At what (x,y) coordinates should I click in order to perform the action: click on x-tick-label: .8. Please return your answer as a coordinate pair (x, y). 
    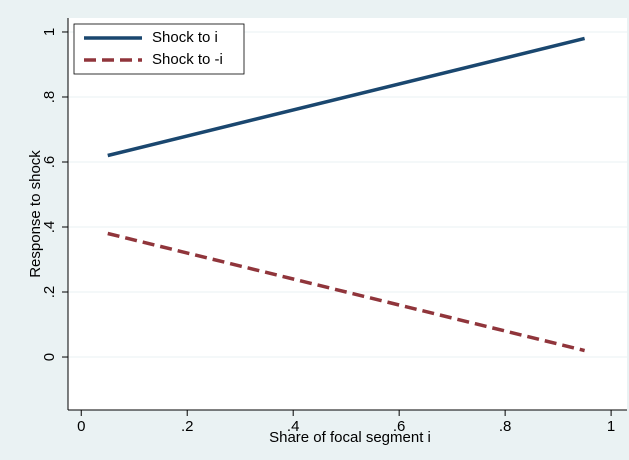
    Looking at the image, I should click on (505, 426).